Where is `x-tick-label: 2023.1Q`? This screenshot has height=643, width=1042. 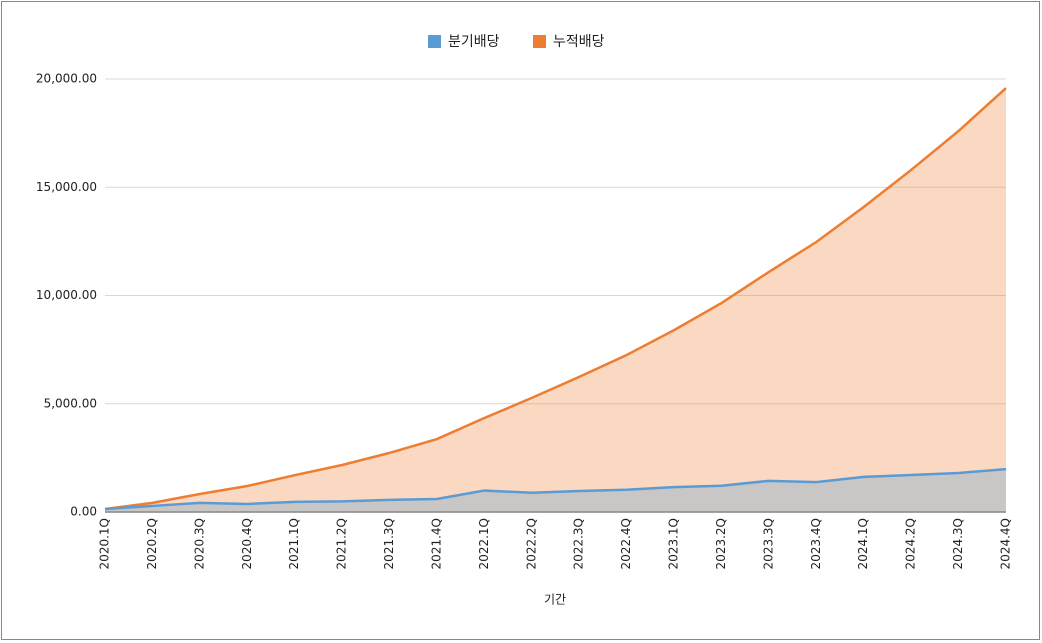
x-tick-label: 2023.1Q is located at coordinates (674, 543).